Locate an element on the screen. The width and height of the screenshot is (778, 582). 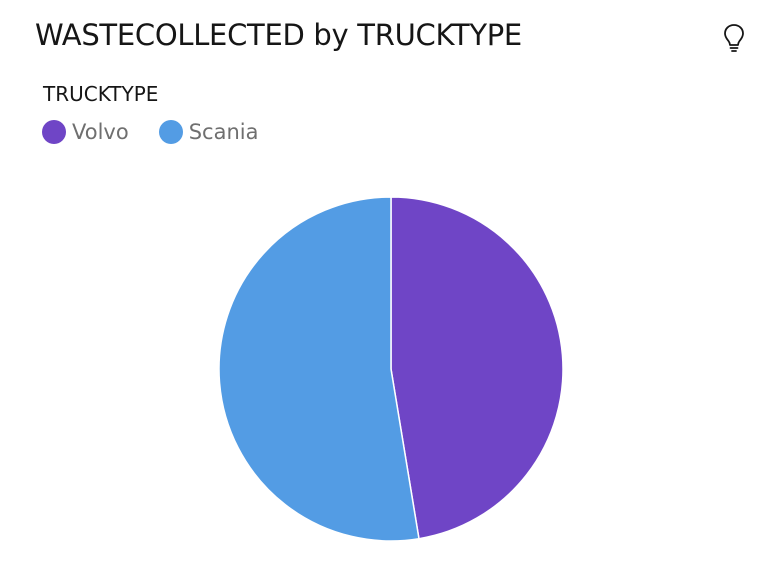
legend-label-scania: Scania is located at coordinates (223, 132).